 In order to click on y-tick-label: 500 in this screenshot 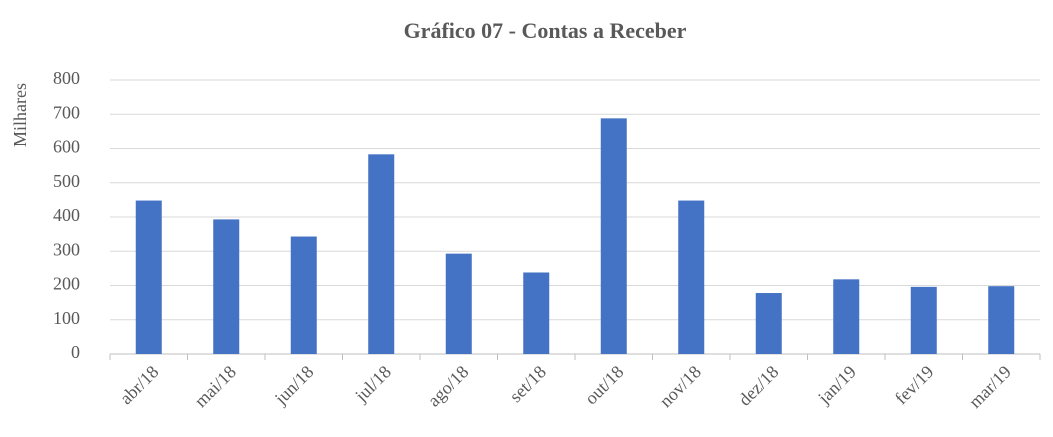, I will do `click(66, 181)`.